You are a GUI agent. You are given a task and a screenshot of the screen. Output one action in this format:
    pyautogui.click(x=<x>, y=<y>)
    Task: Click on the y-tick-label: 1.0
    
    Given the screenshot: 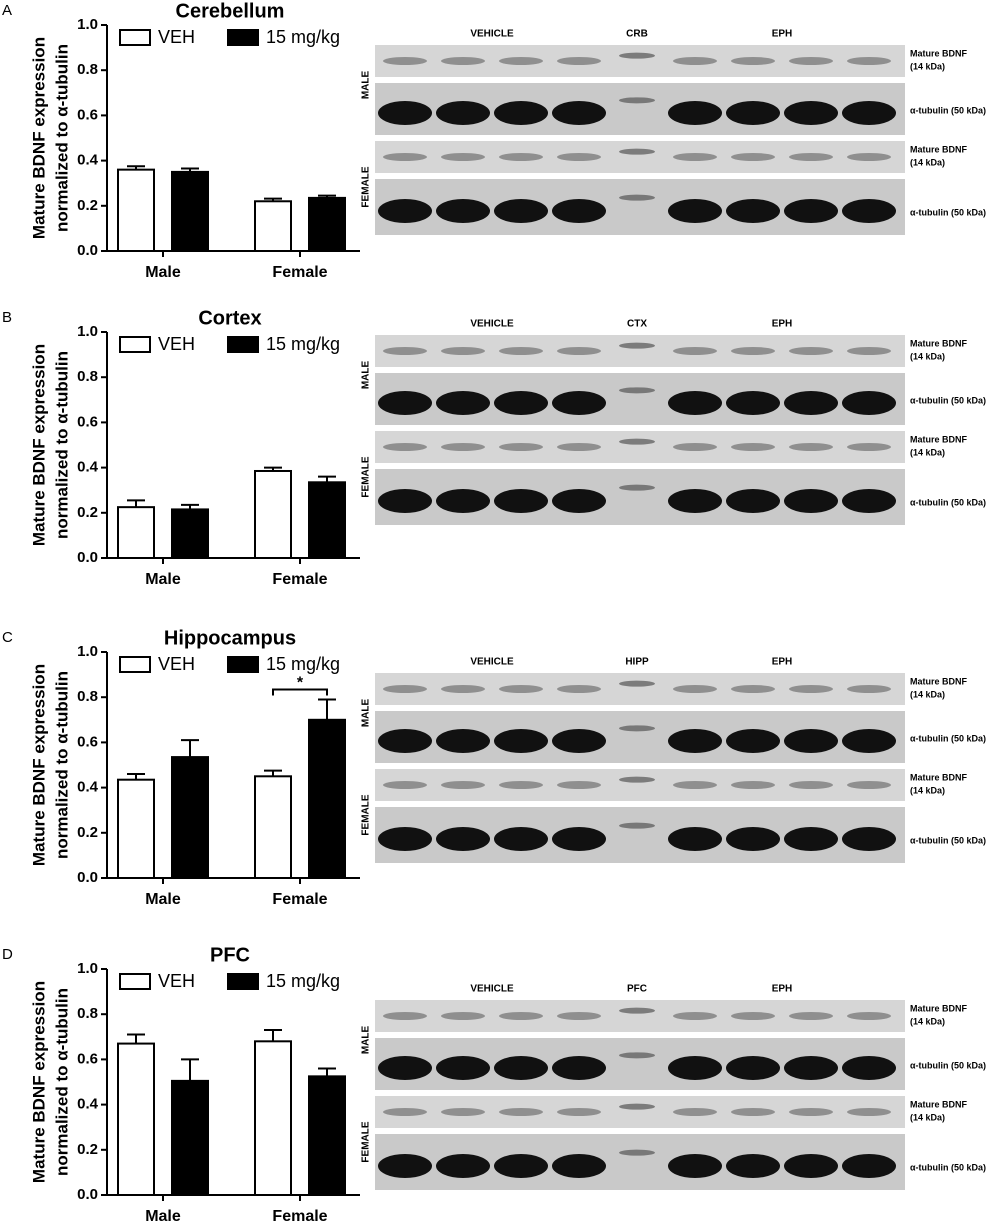 What is the action you would take?
    pyautogui.click(x=87, y=24)
    